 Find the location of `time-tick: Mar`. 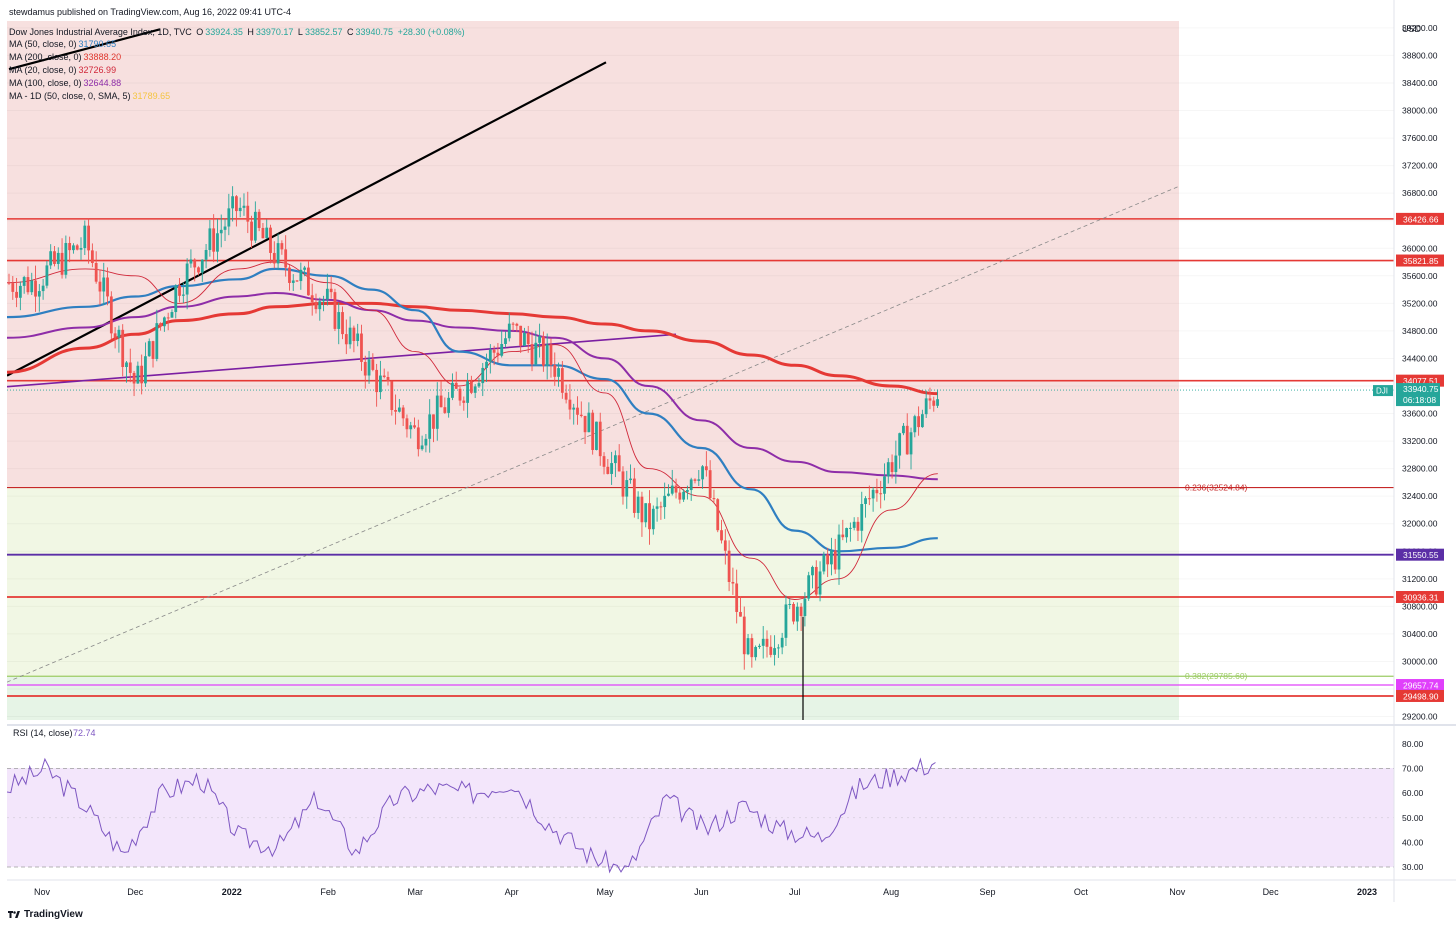

time-tick: Mar is located at coordinates (415, 892).